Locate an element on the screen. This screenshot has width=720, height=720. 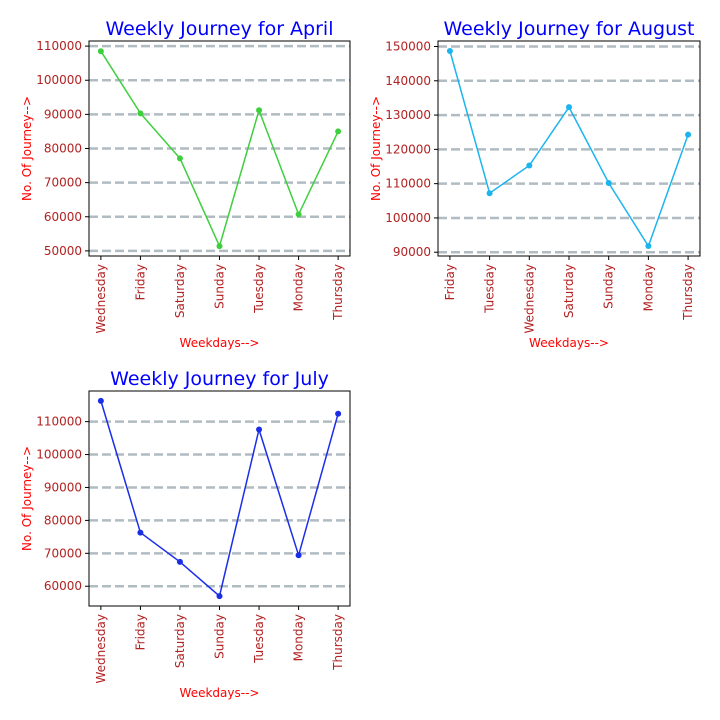
series-line is located at coordinates (219, 499).